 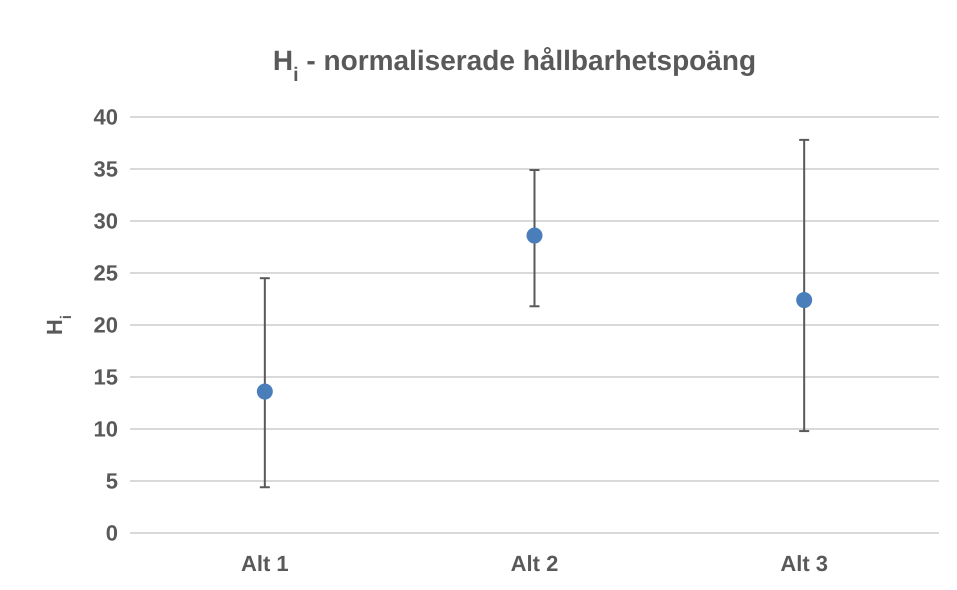 I want to click on y-tick-label: 30, so click(x=106, y=221).